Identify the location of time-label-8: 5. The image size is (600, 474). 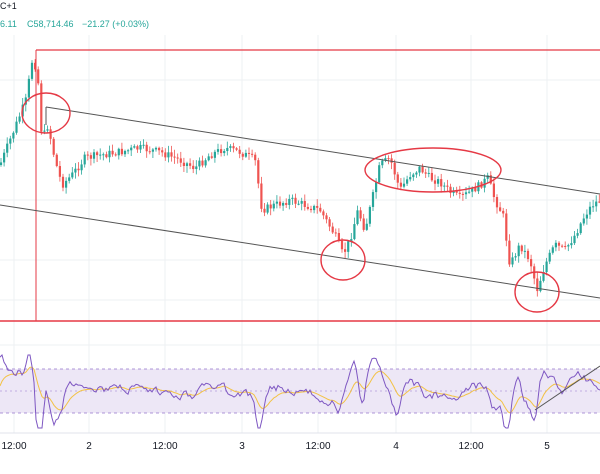
(547, 446).